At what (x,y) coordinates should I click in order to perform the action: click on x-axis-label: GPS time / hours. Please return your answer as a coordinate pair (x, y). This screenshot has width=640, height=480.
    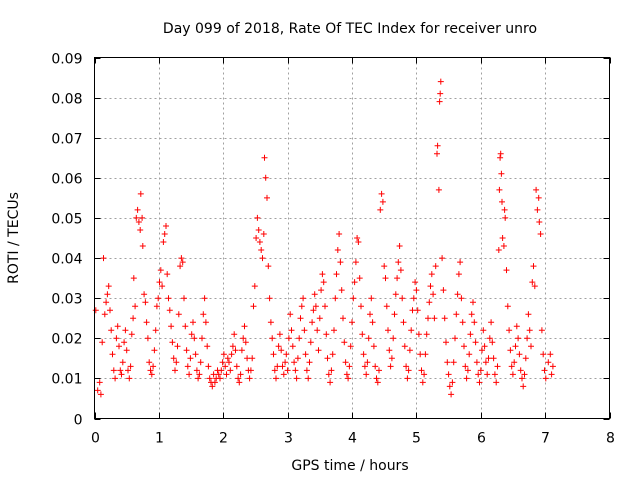
    Looking at the image, I should click on (349, 466).